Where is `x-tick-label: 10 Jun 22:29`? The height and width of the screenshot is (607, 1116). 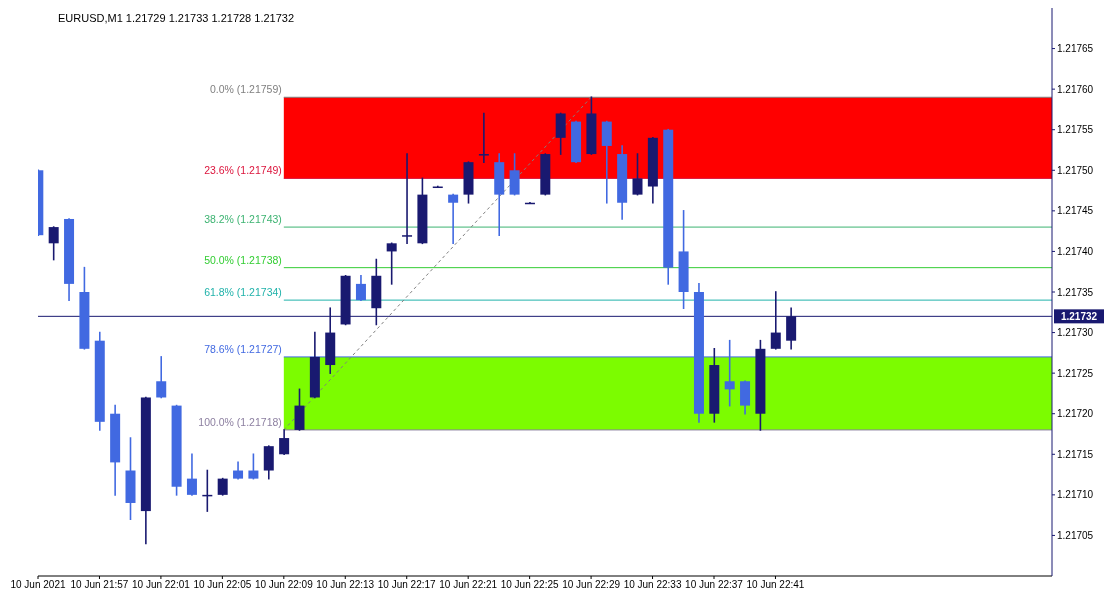
x-tick-label: 10 Jun 22:29 is located at coordinates (591, 585).